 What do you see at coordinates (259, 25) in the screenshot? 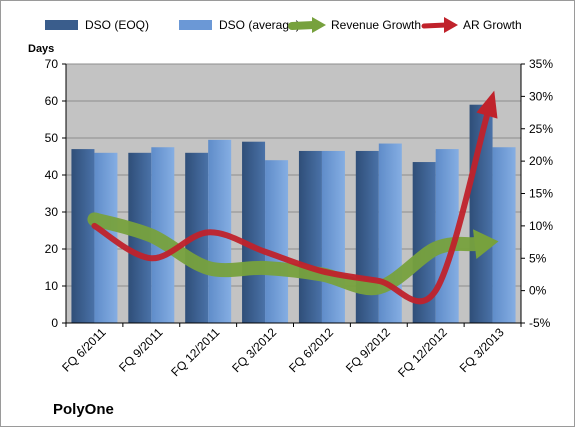
I see `legend-label: DSO (average)` at bounding box center [259, 25].